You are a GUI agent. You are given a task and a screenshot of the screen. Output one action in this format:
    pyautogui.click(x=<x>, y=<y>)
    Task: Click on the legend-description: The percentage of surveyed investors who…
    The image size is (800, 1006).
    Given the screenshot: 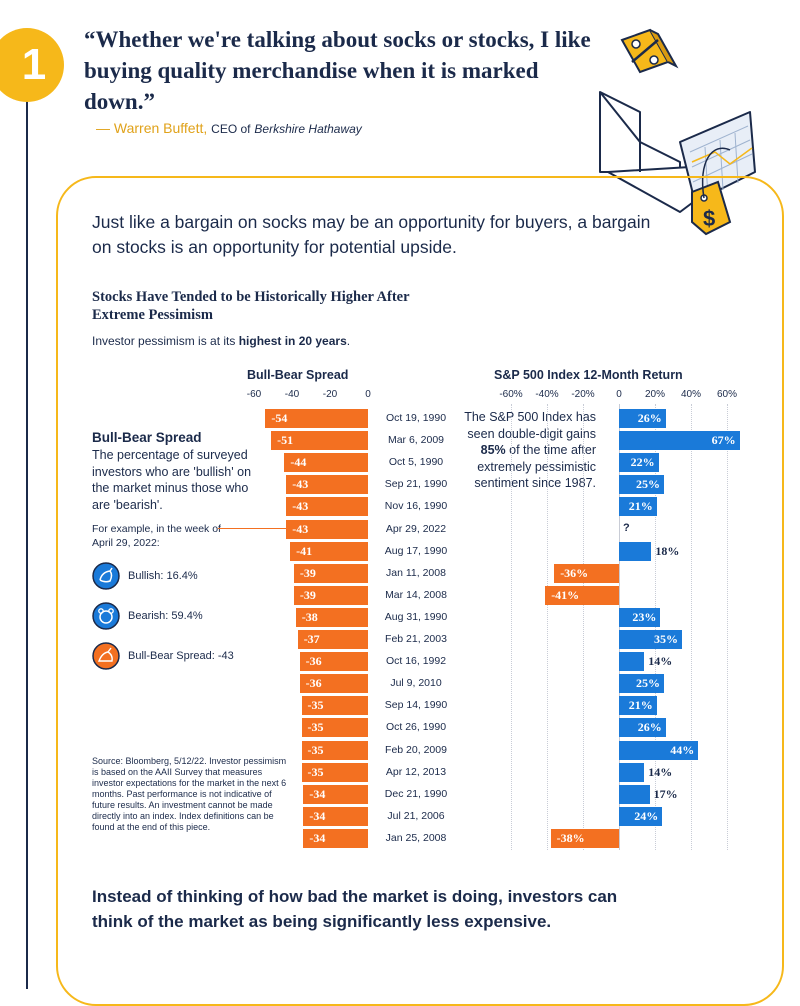 What is the action you would take?
    pyautogui.click(x=172, y=480)
    